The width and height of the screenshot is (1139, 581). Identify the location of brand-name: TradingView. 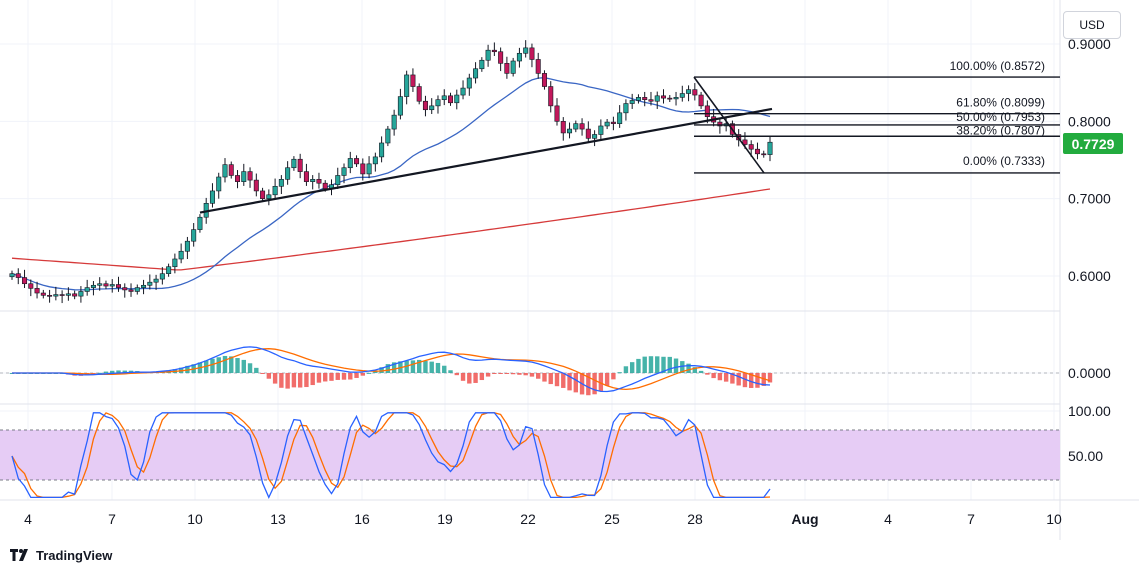
(74, 555).